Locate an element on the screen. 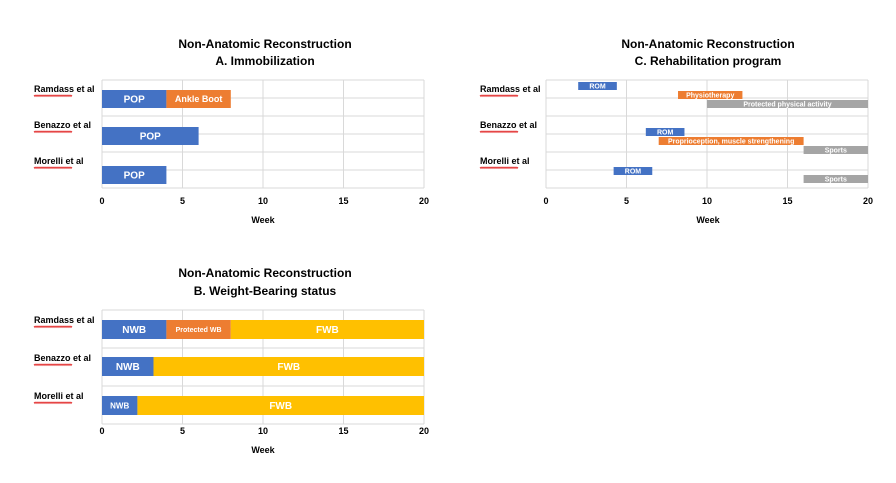 Image resolution: width=896 pixels, height=483 pixels. panel-c-title-line2: C. Rehabilitation program is located at coordinates (708, 61).